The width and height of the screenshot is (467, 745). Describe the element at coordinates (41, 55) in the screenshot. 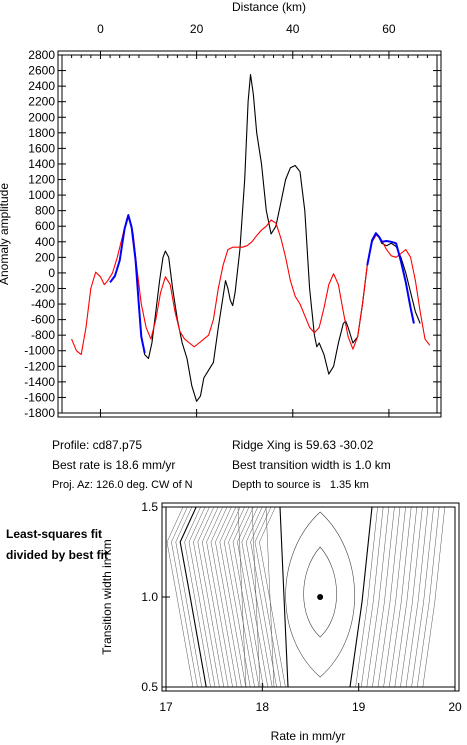

I see `y-tick-label: 2800` at that location.